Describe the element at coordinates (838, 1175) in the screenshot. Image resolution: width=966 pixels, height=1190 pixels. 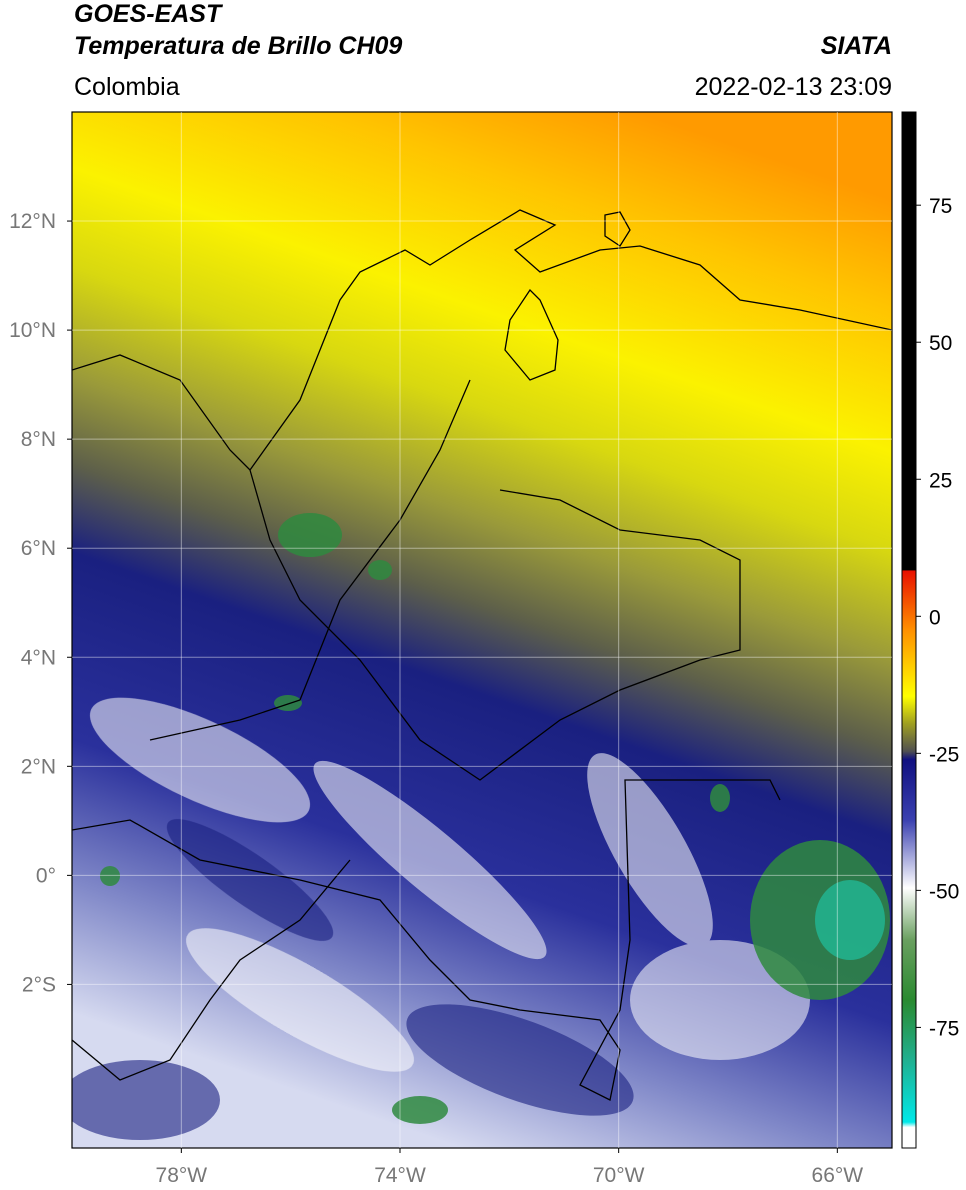
I see `x-tick-label: 66°W` at that location.